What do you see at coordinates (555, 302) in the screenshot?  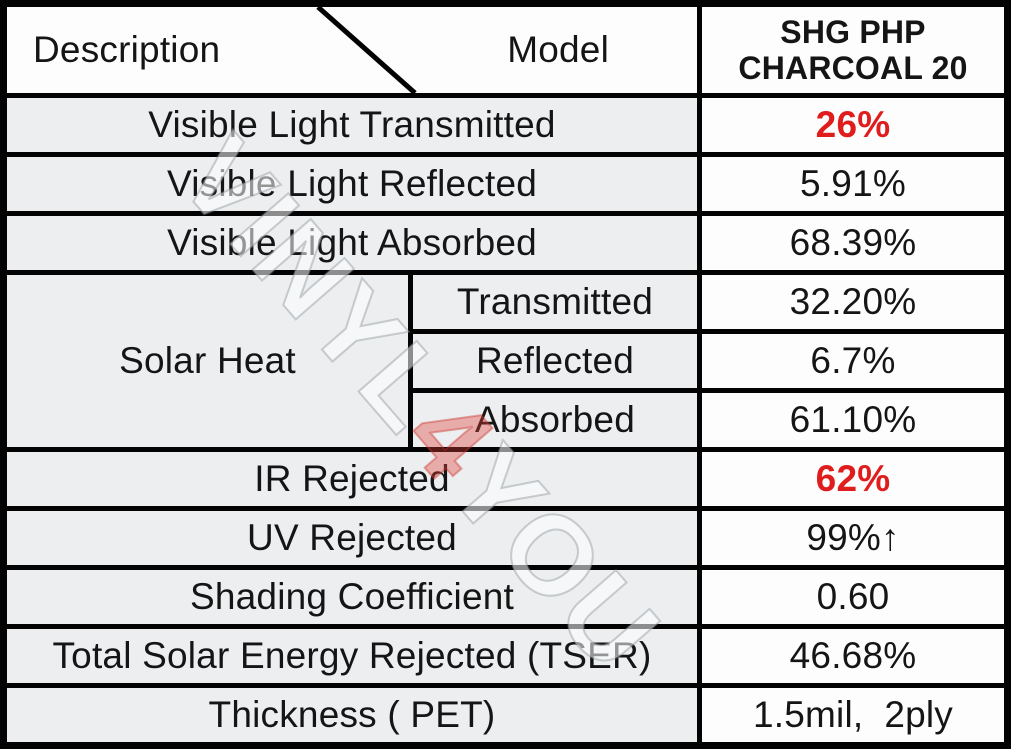 I see `row-sublabel-solar-heat-transmitted: Transmitted` at bounding box center [555, 302].